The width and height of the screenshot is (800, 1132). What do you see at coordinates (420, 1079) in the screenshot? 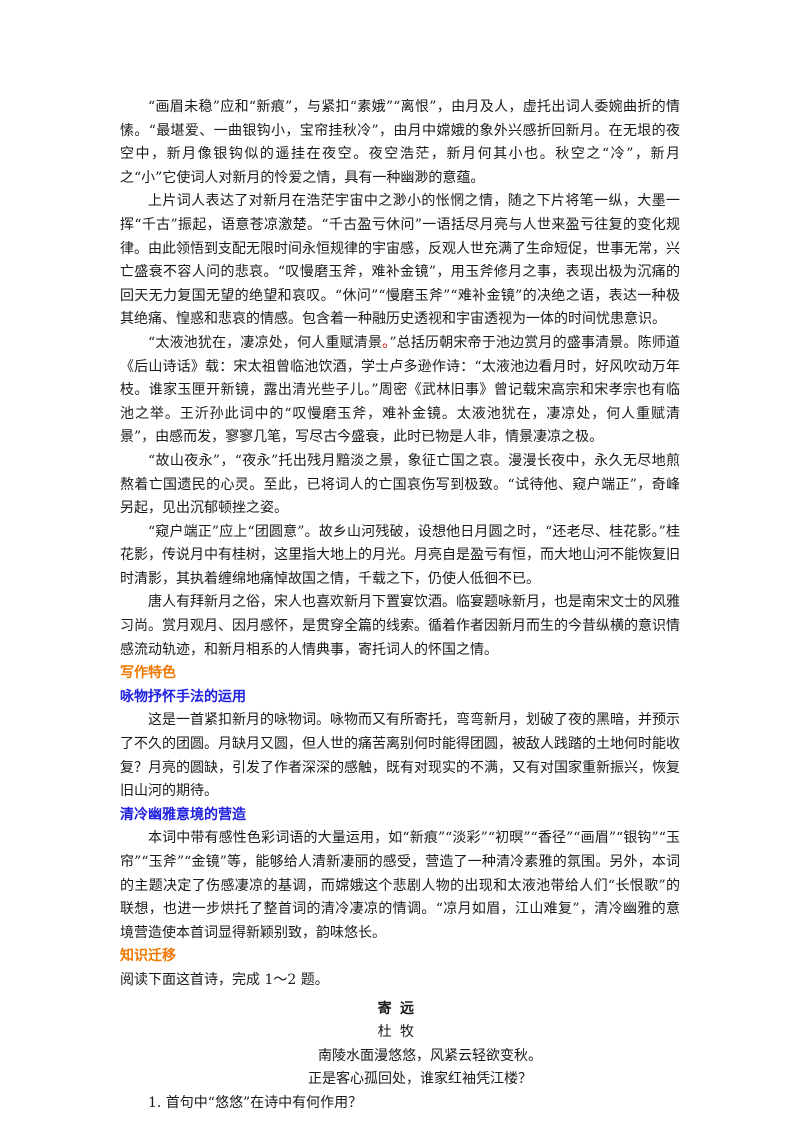
I see `poem-line: 正是客心孤回处，谁家红袖凭江楼？` at bounding box center [420, 1079].